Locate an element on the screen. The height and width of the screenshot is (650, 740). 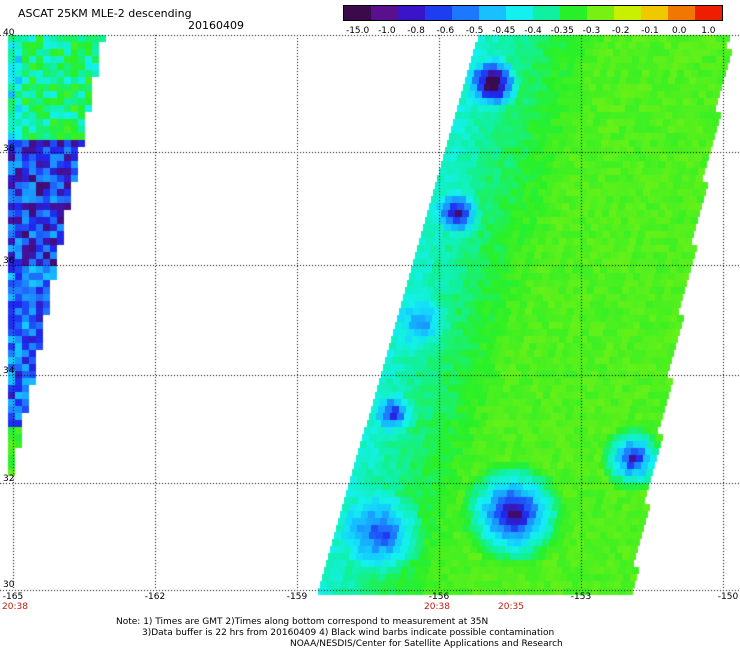
colorbar-tick-label: -0.5 is located at coordinates (474, 31).